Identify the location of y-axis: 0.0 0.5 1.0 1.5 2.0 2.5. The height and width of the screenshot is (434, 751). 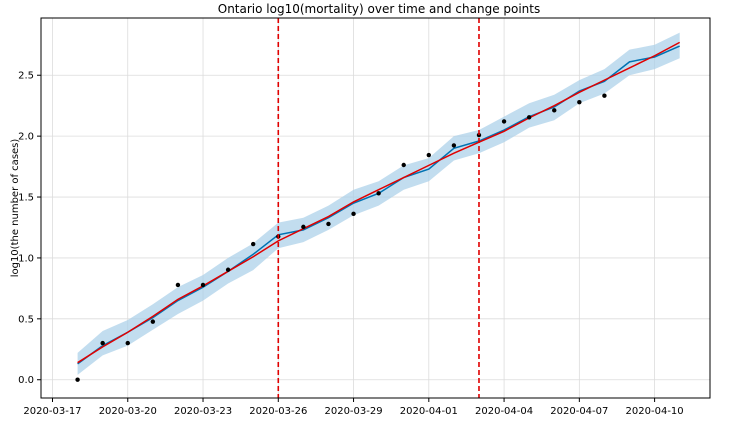
(29, 228).